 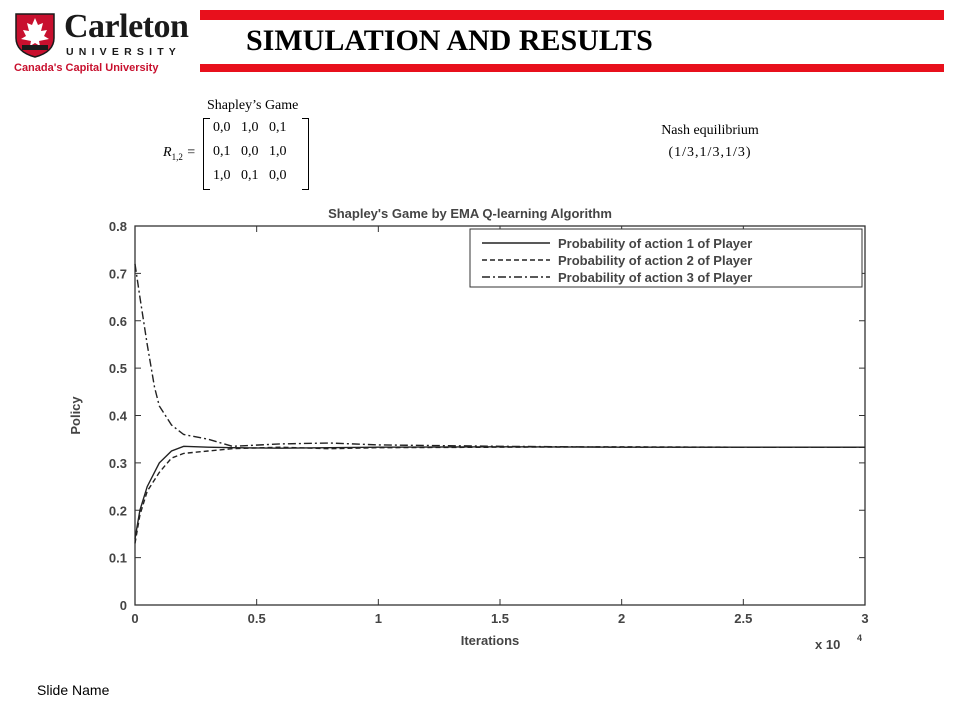 I want to click on logo-name: Carleton, so click(x=126, y=26).